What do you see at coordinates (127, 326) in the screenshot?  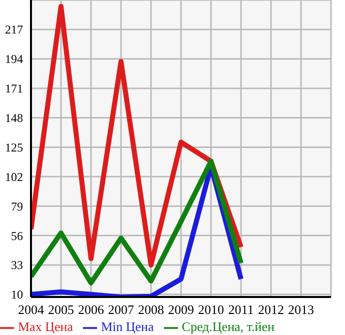 I see `legend-label: Min Цена` at bounding box center [127, 326].